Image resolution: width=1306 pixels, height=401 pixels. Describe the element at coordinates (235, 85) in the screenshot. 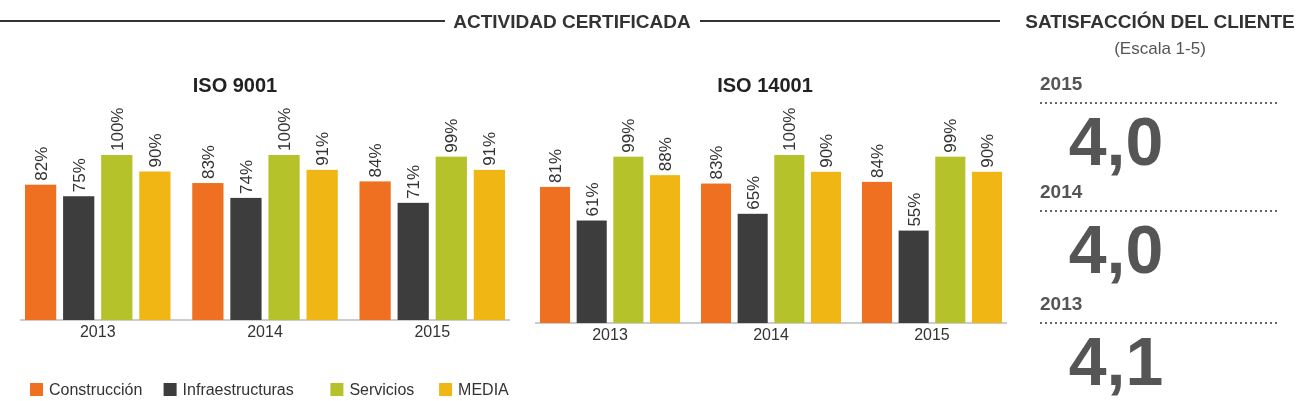

I see `chart-title: ISO 9001` at that location.